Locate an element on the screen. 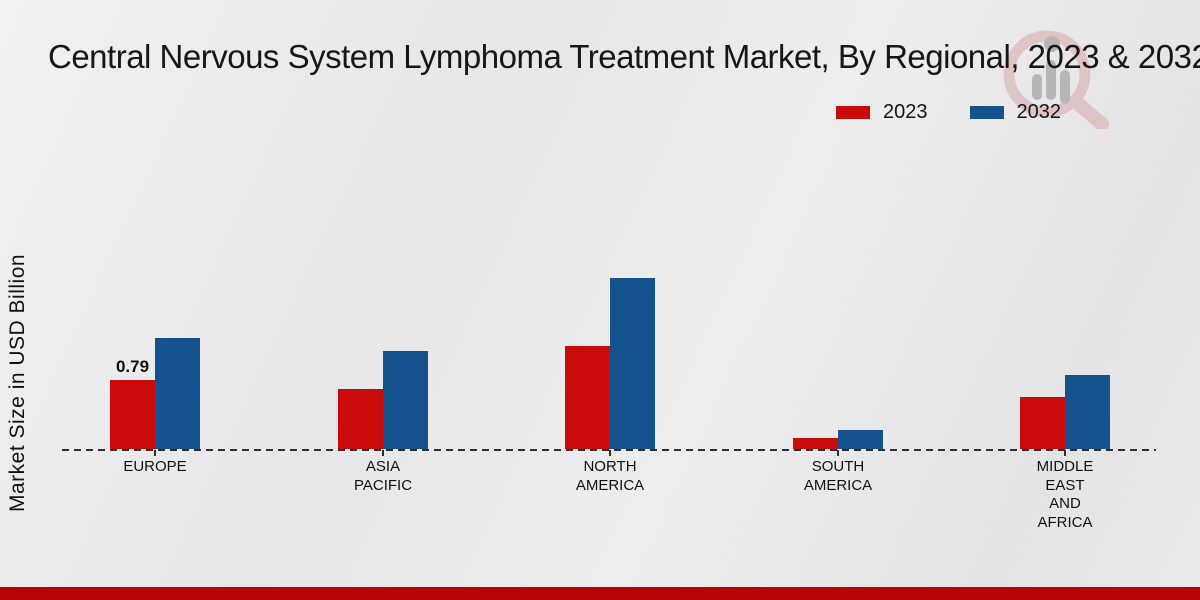 The width and height of the screenshot is (1200, 600). y-axis-label: Market Size in USD Billion is located at coordinates (17, 382).